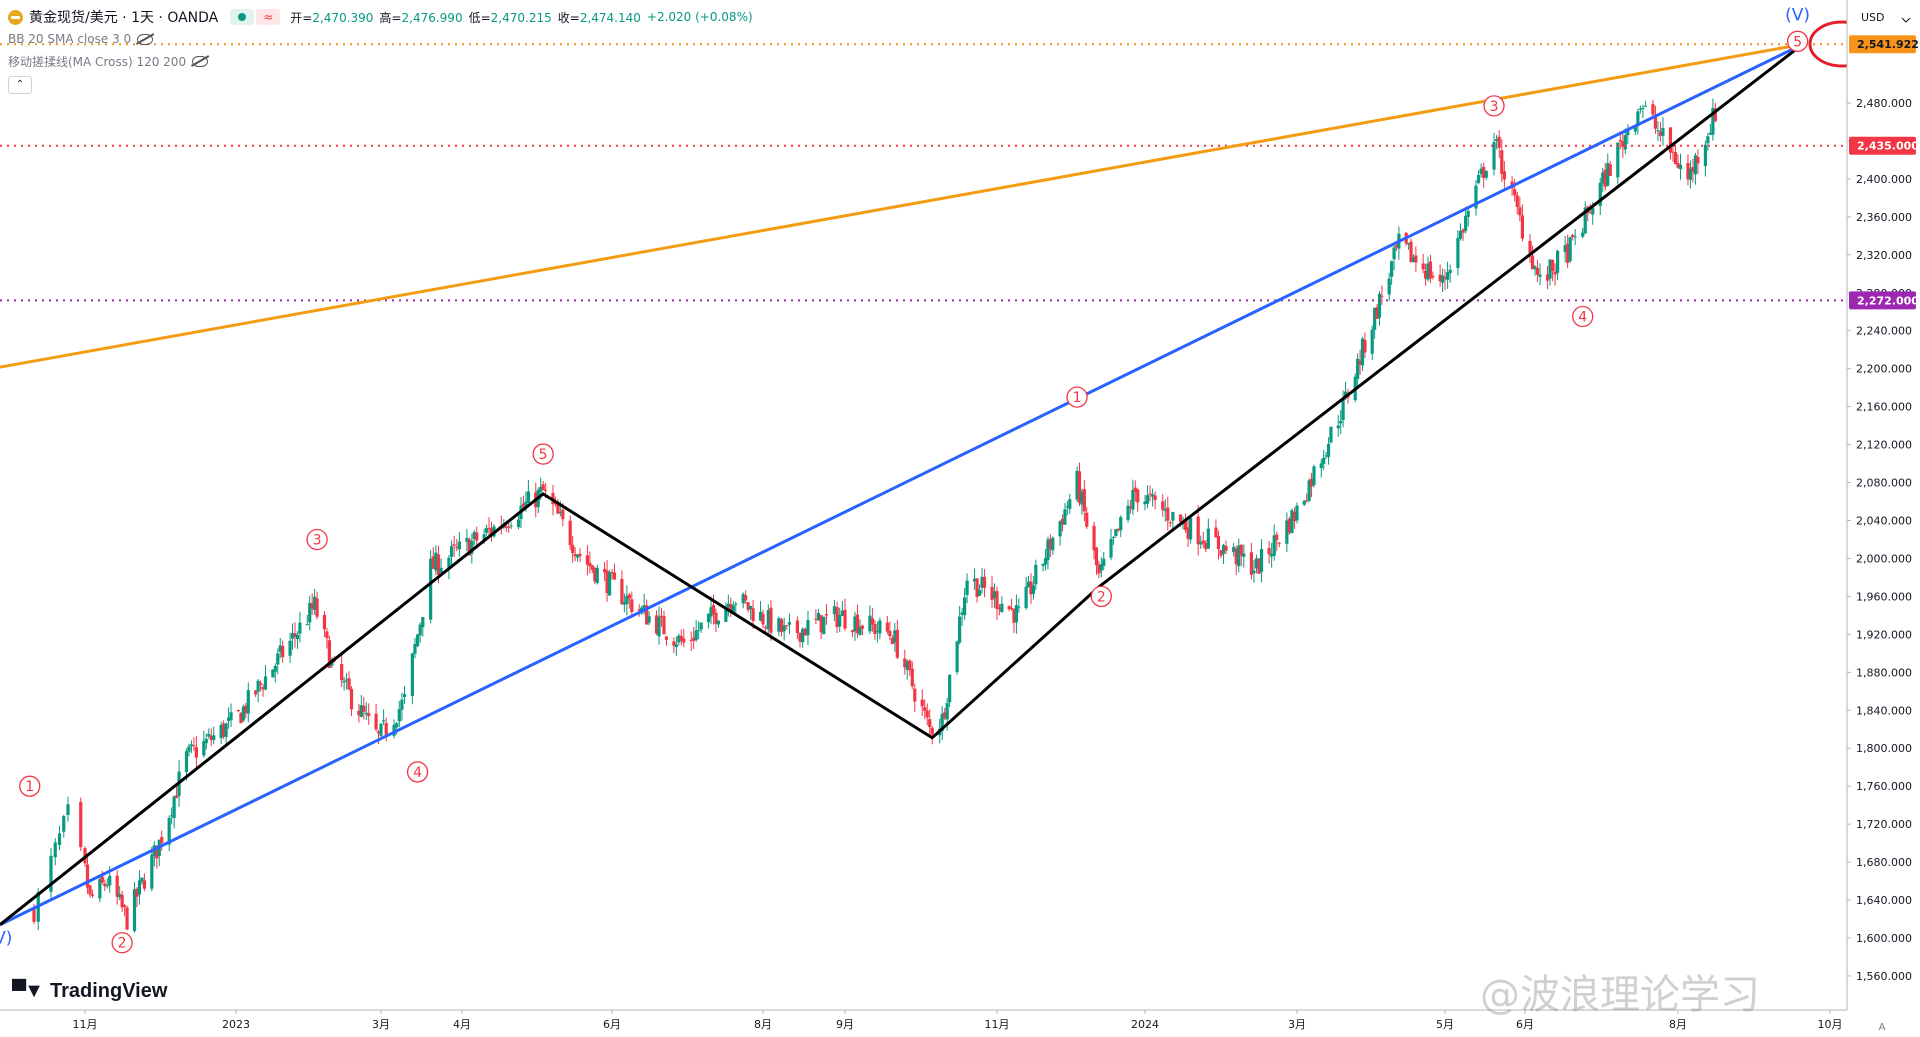  I want to click on tradingview-logo: ▀▼ TradingView, so click(89, 991).